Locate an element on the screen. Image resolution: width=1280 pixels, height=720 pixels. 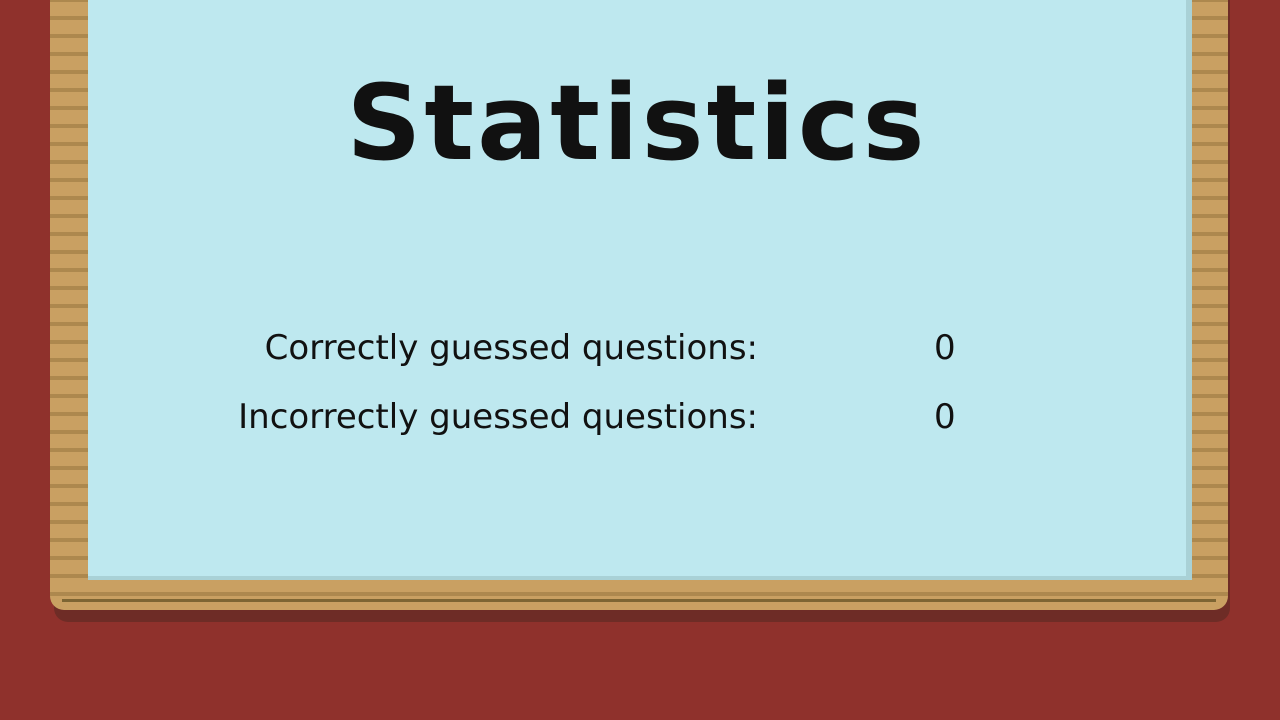
stat-label: Correctly guessed questions: is located at coordinates (511, 348).